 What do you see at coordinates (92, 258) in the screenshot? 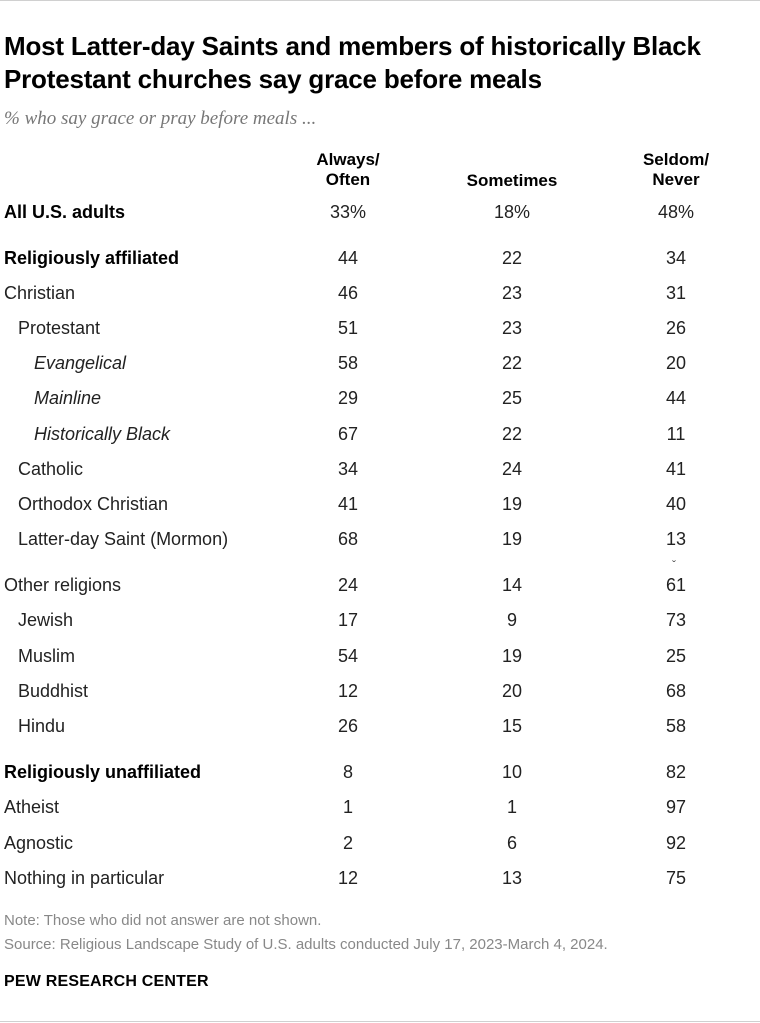
I see `row-label: Religiously affiliated` at bounding box center [92, 258].